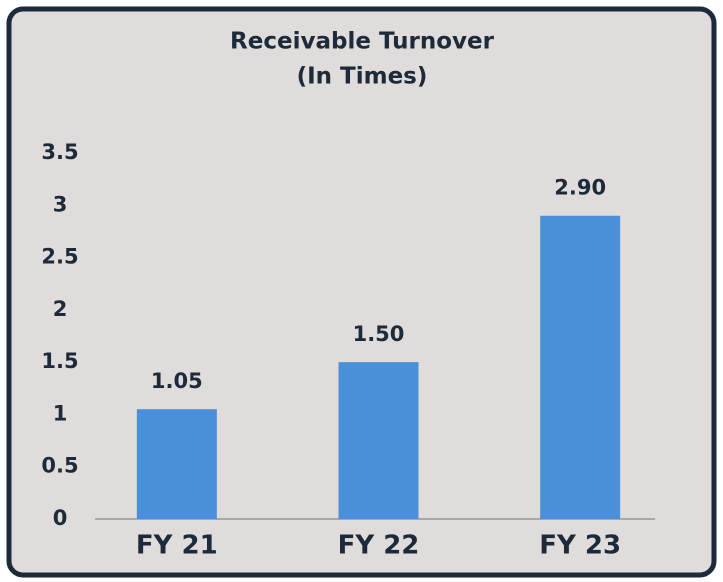 This screenshot has width=723, height=582. Describe the element at coordinates (60, 518) in the screenshot. I see `y-tick-label: 0` at that location.